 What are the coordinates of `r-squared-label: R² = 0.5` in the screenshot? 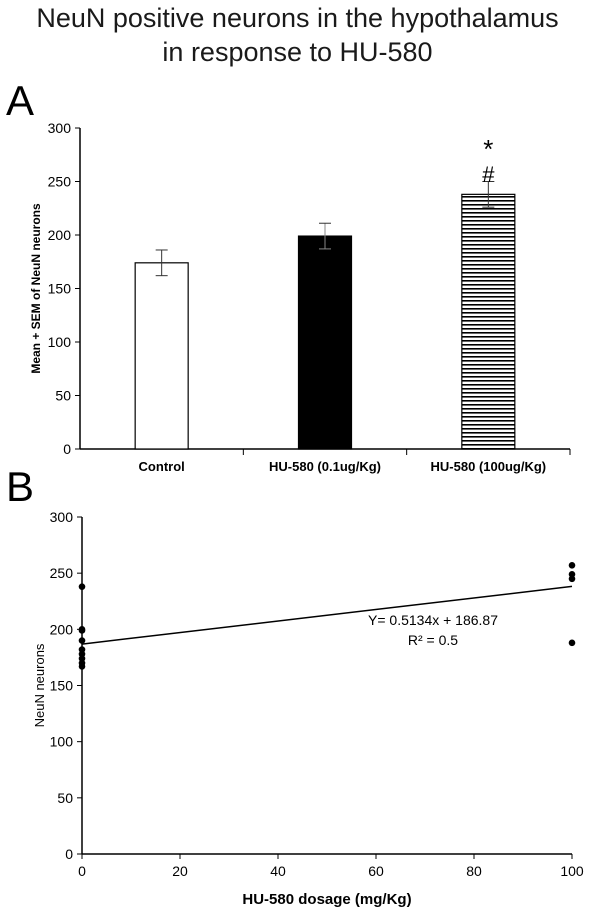 It's located at (433, 640).